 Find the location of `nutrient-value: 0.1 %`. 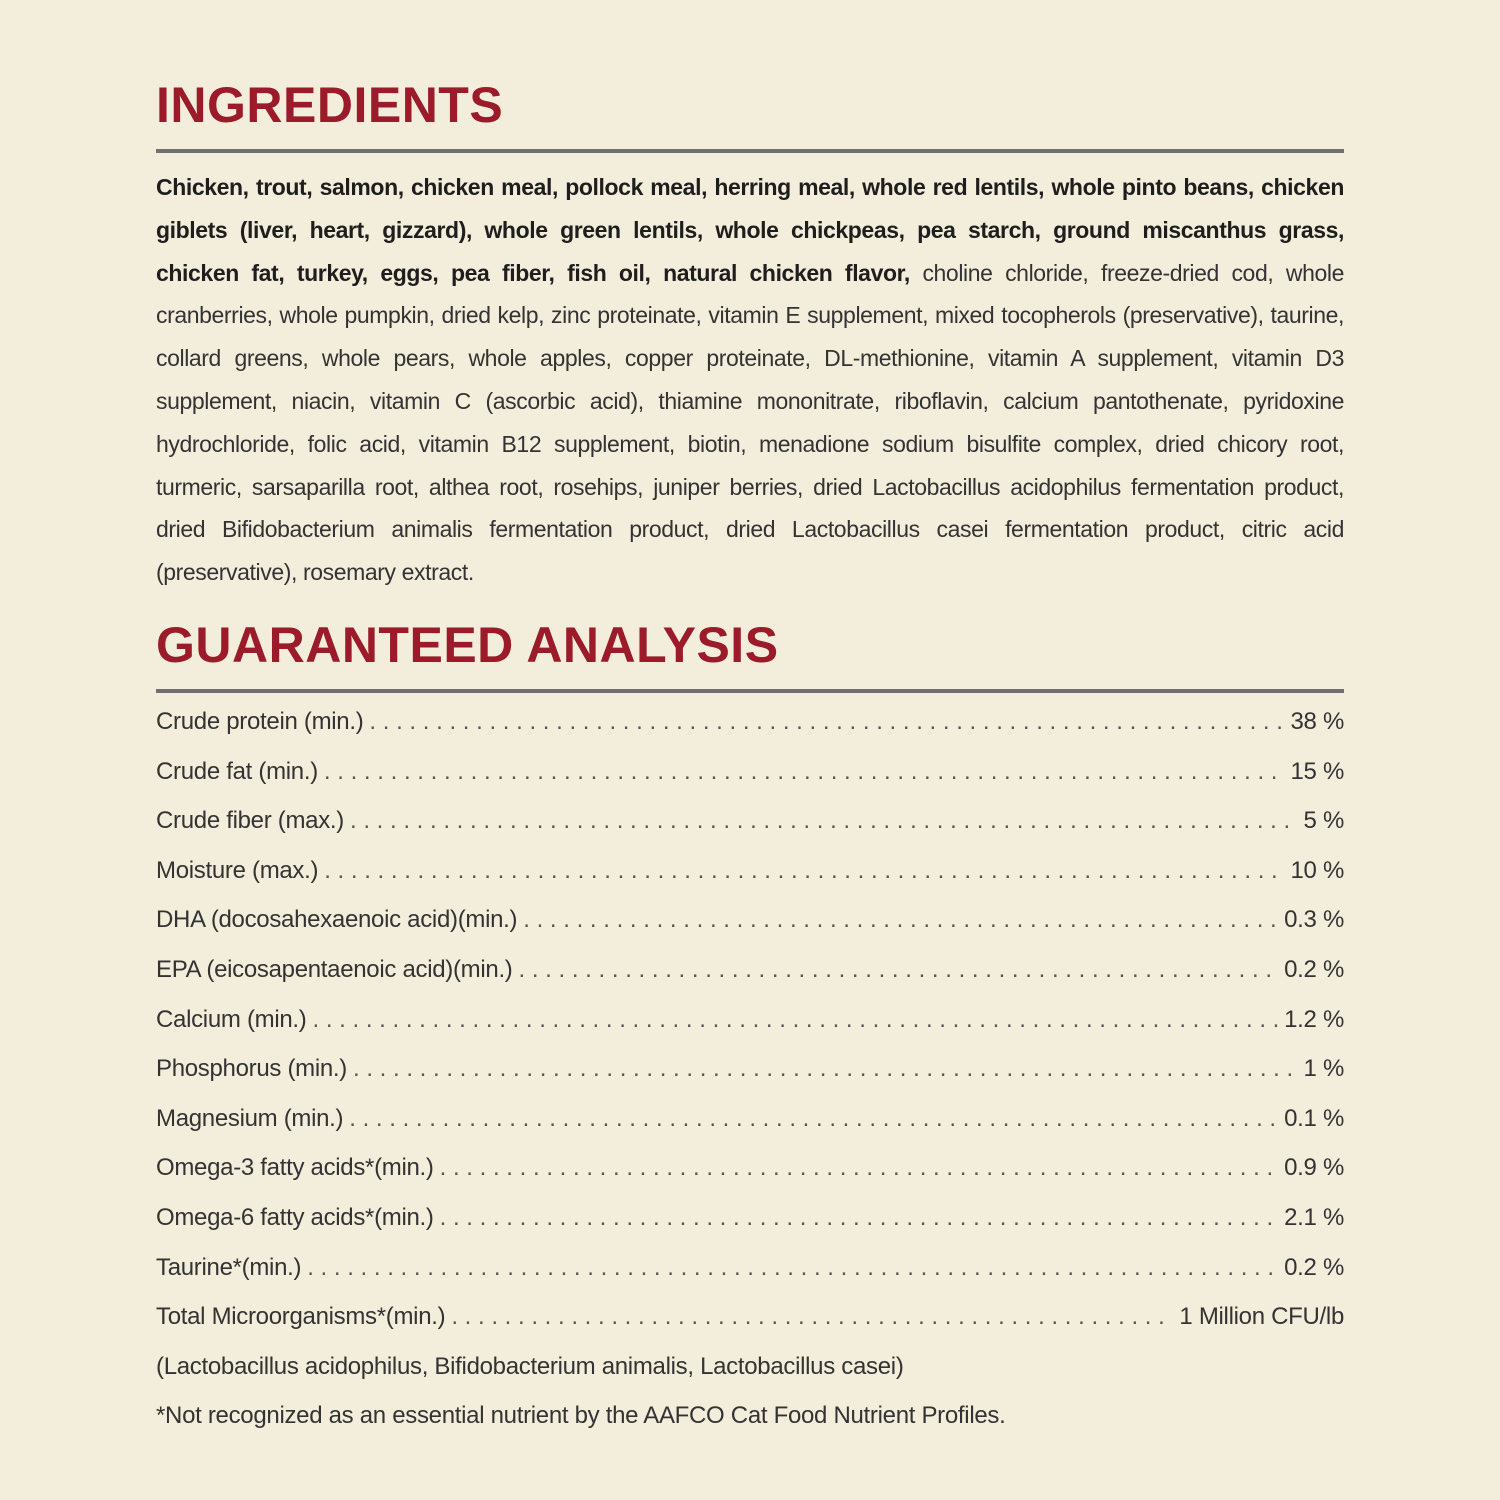

nutrient-value: 0.1 % is located at coordinates (1314, 1118).